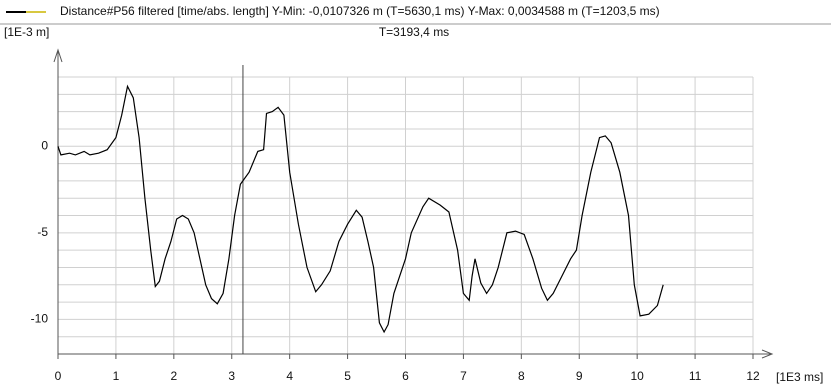  I want to click on x-tick-label: 11, so click(695, 376).